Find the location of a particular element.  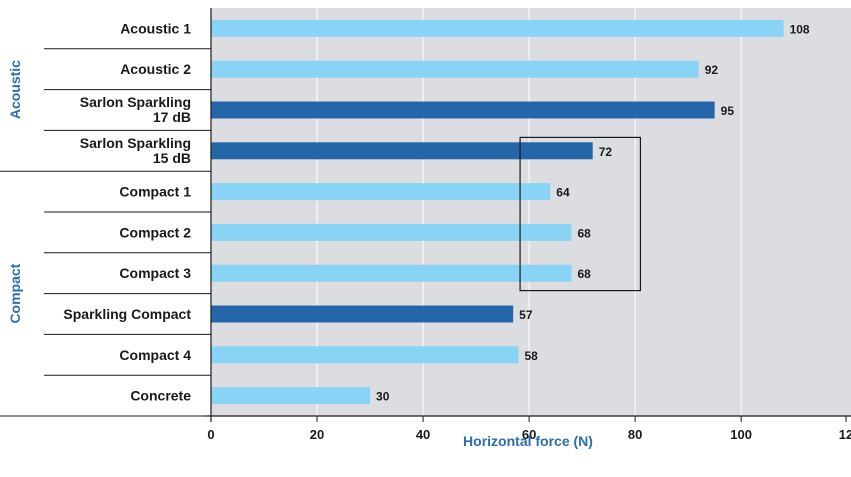

value-label: 30 is located at coordinates (383, 397).